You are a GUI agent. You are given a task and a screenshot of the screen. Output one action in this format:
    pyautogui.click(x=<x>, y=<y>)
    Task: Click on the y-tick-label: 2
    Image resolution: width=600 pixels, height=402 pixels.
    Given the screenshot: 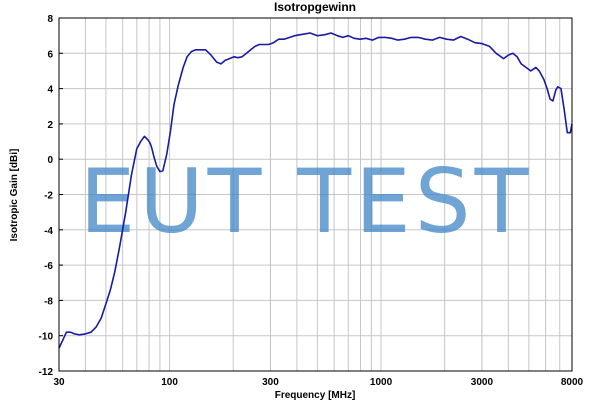 What is the action you would take?
    pyautogui.click(x=50, y=125)
    